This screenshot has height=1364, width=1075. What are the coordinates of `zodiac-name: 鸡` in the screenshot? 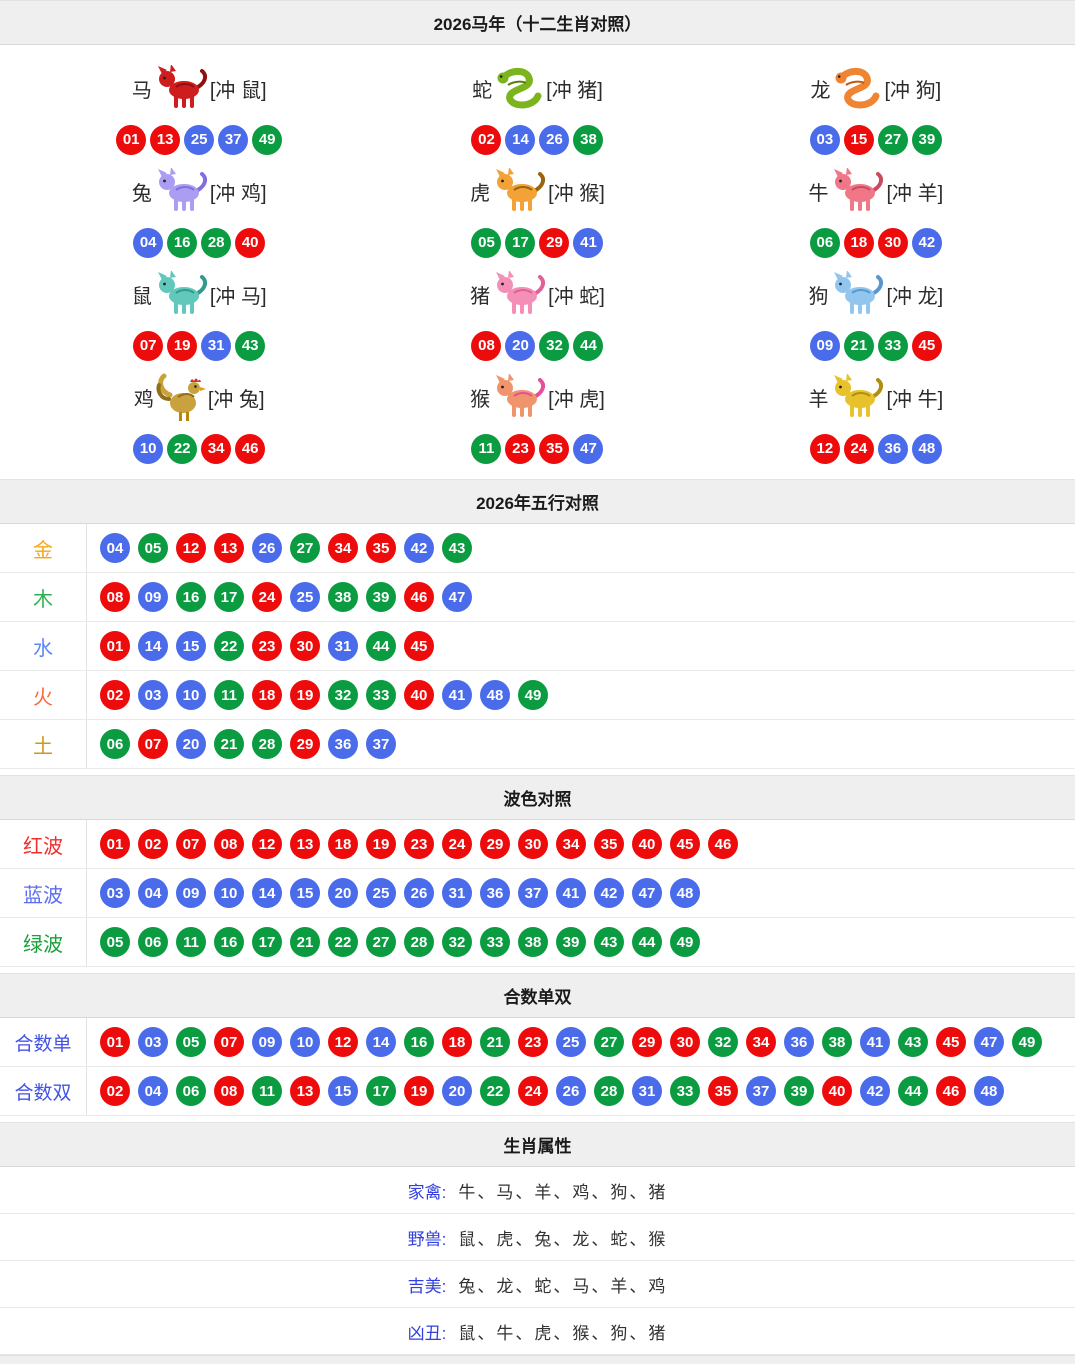 It's located at (143, 400).